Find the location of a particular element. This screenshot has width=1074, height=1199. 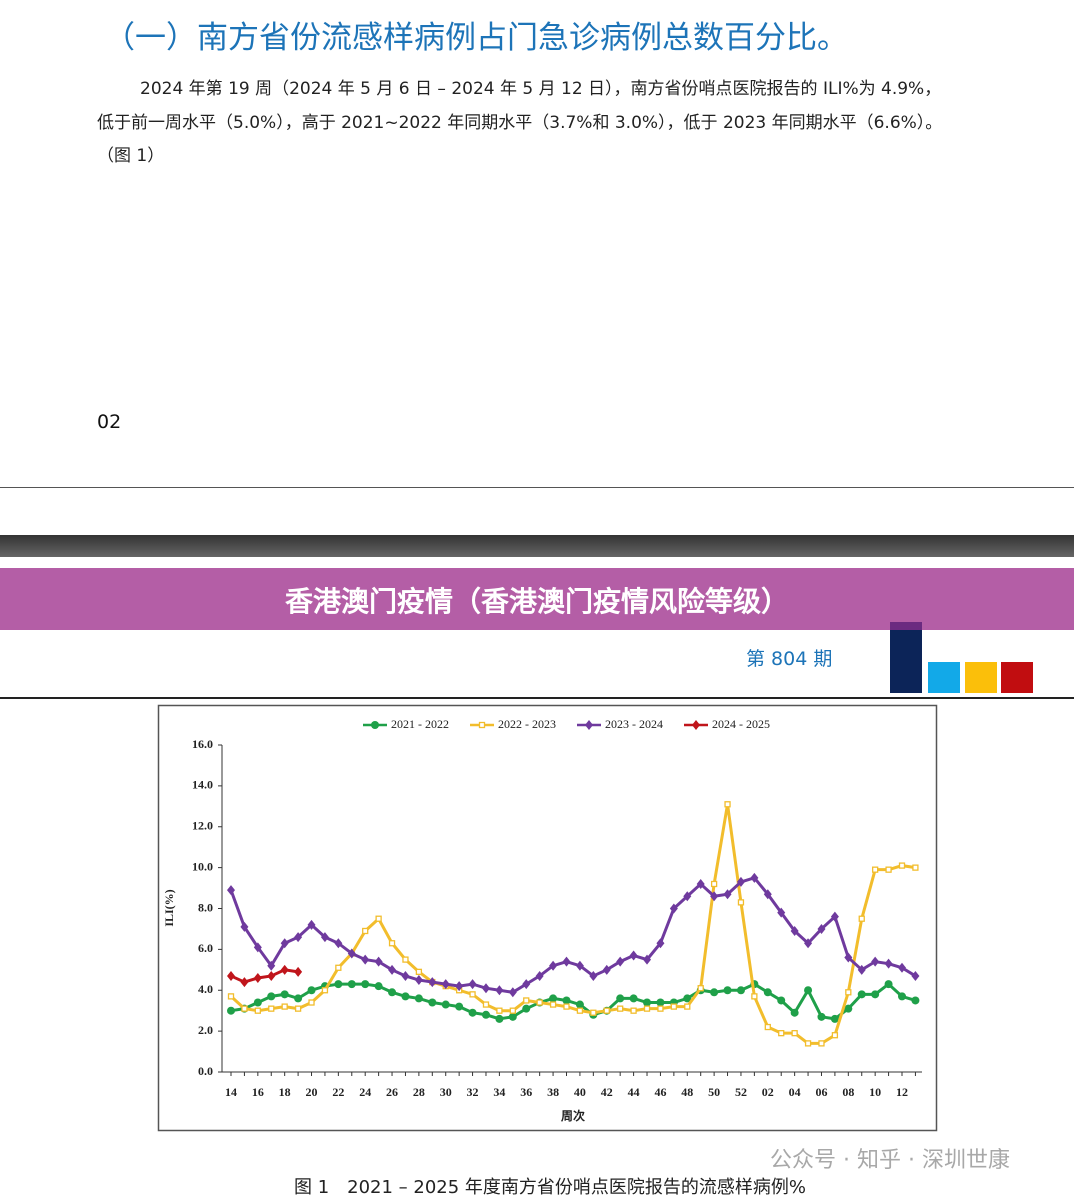

x-tick-label: 30 is located at coordinates (446, 1092).